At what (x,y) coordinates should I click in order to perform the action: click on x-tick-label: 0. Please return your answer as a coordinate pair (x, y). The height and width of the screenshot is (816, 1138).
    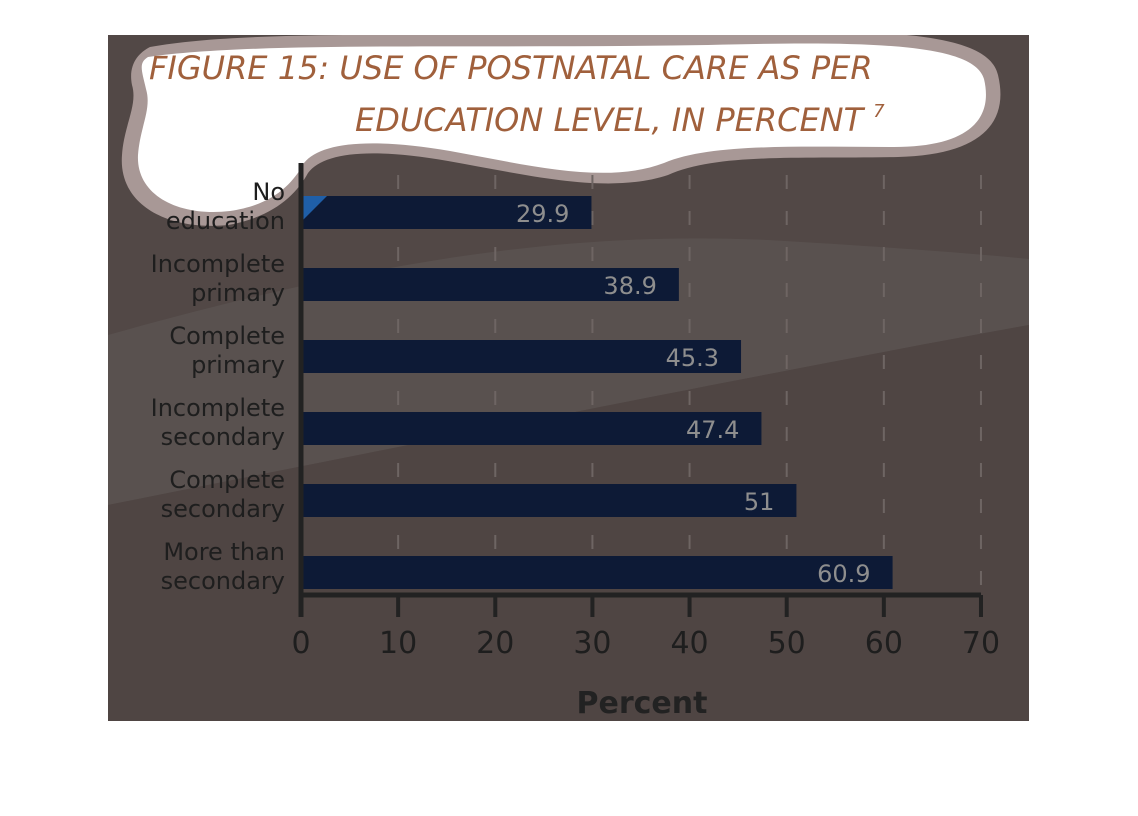
    Looking at the image, I should click on (300, 643).